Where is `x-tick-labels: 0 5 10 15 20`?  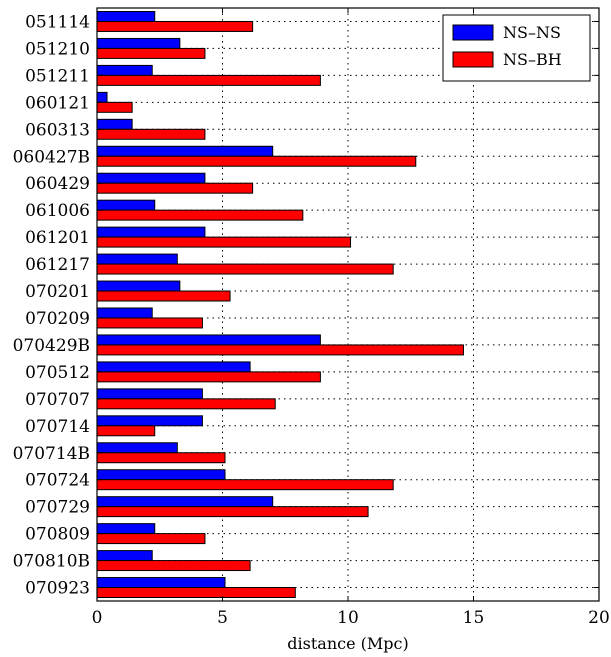
x-tick-labels: 0 5 10 15 20 is located at coordinates (351, 618).